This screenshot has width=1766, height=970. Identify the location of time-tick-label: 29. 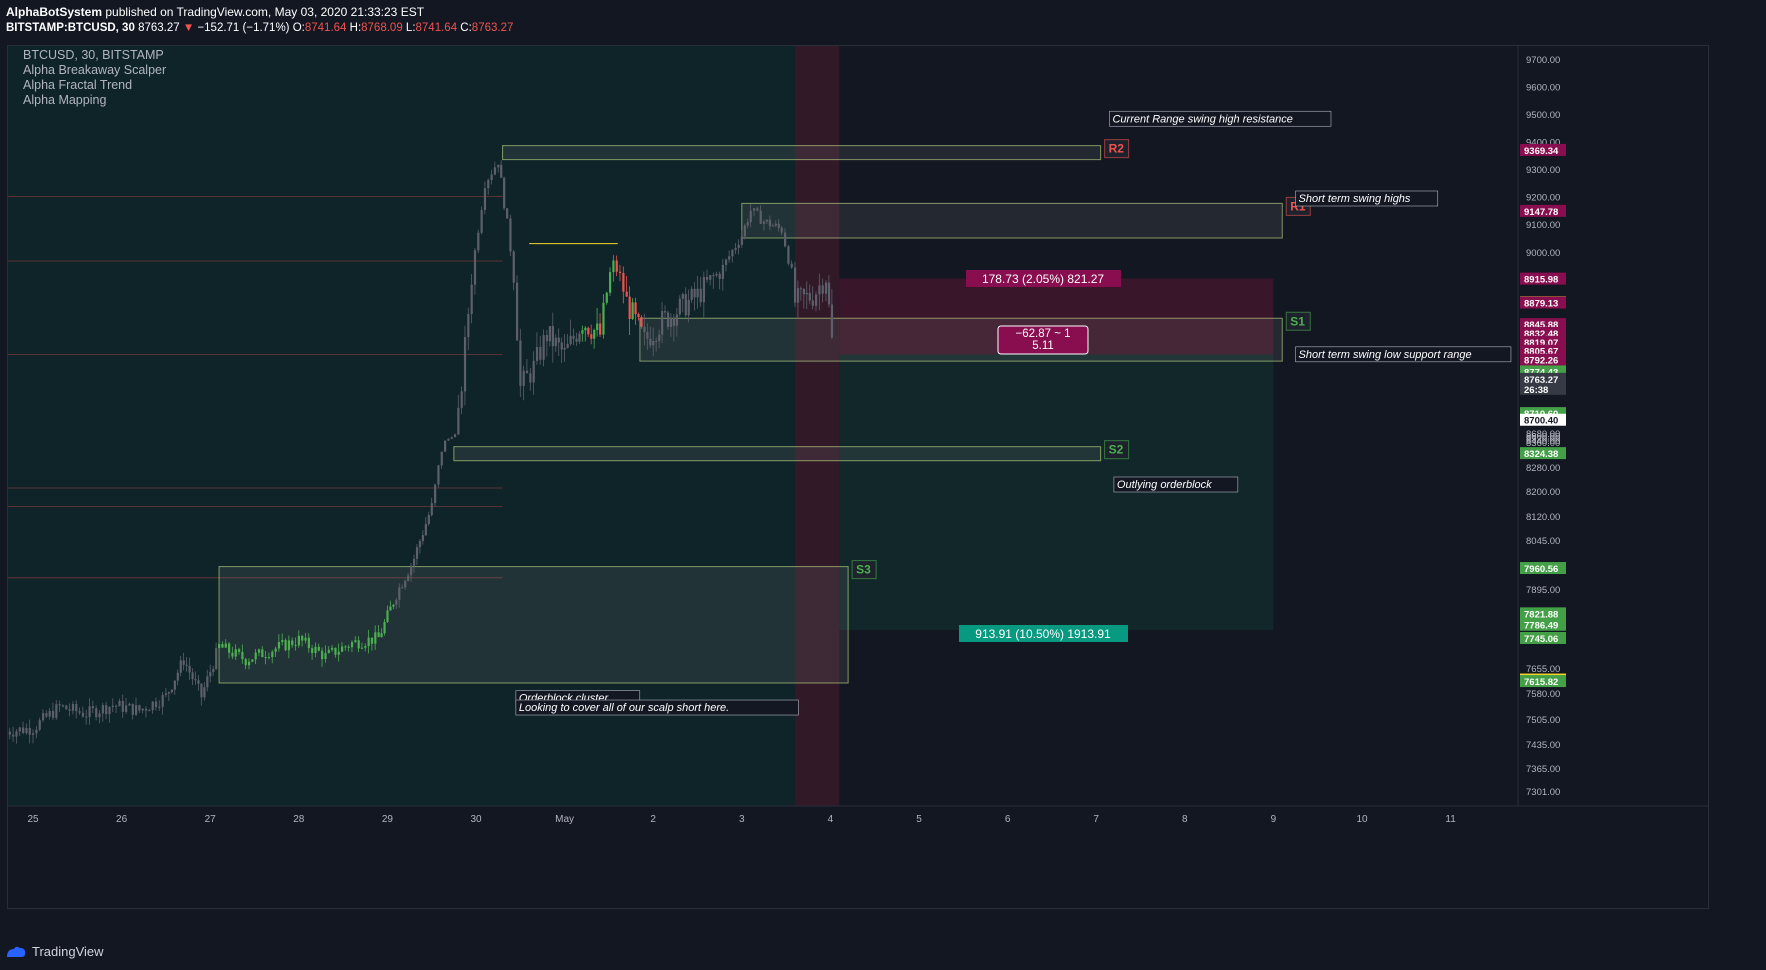
(388, 819).